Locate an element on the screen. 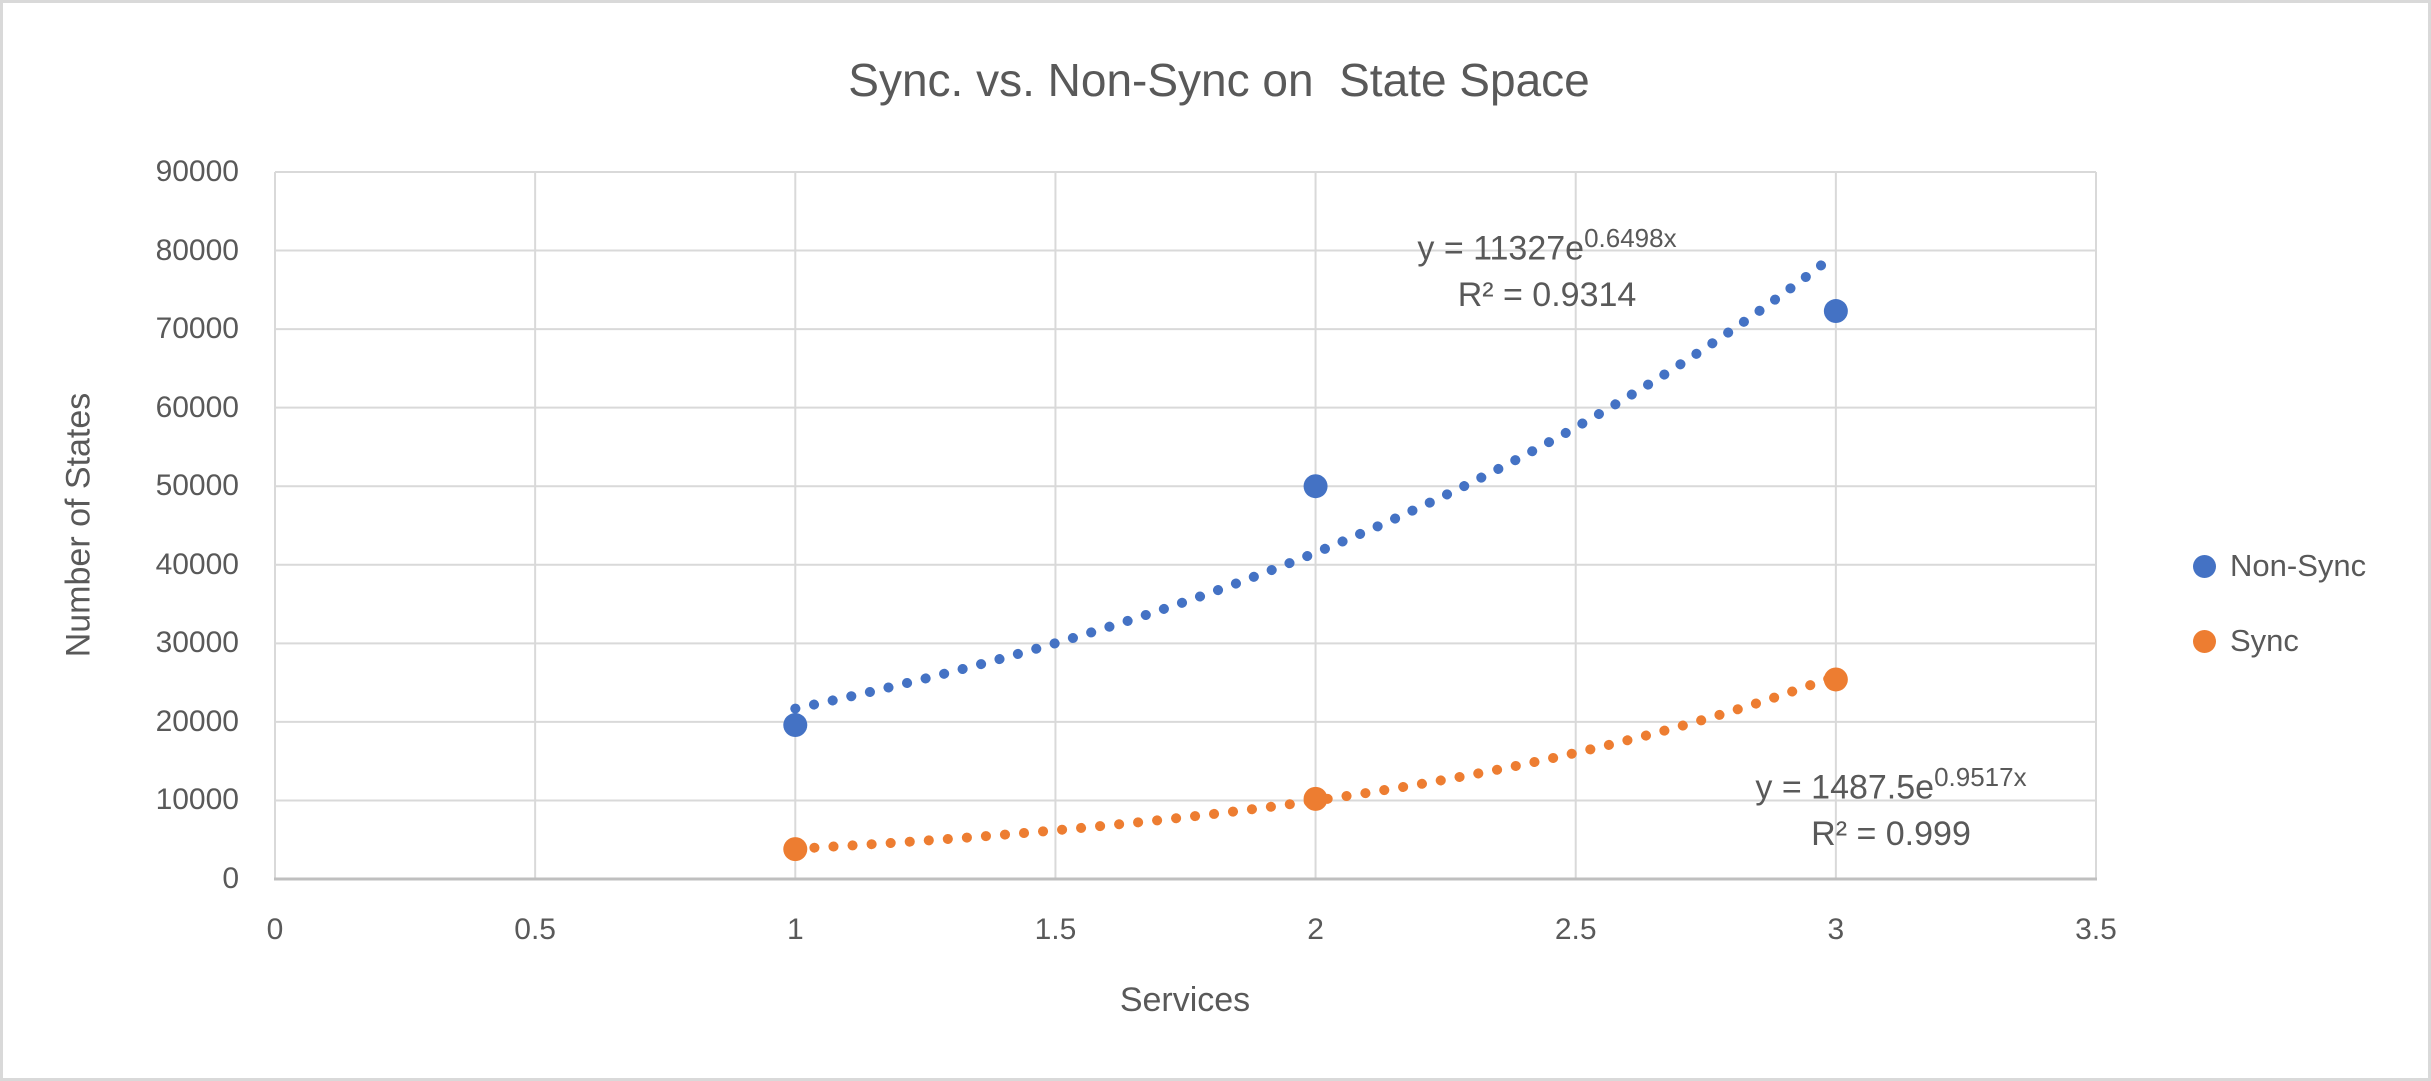 This screenshot has height=1081, width=2431. legend-item-sync: Sync is located at coordinates (2246, 641).